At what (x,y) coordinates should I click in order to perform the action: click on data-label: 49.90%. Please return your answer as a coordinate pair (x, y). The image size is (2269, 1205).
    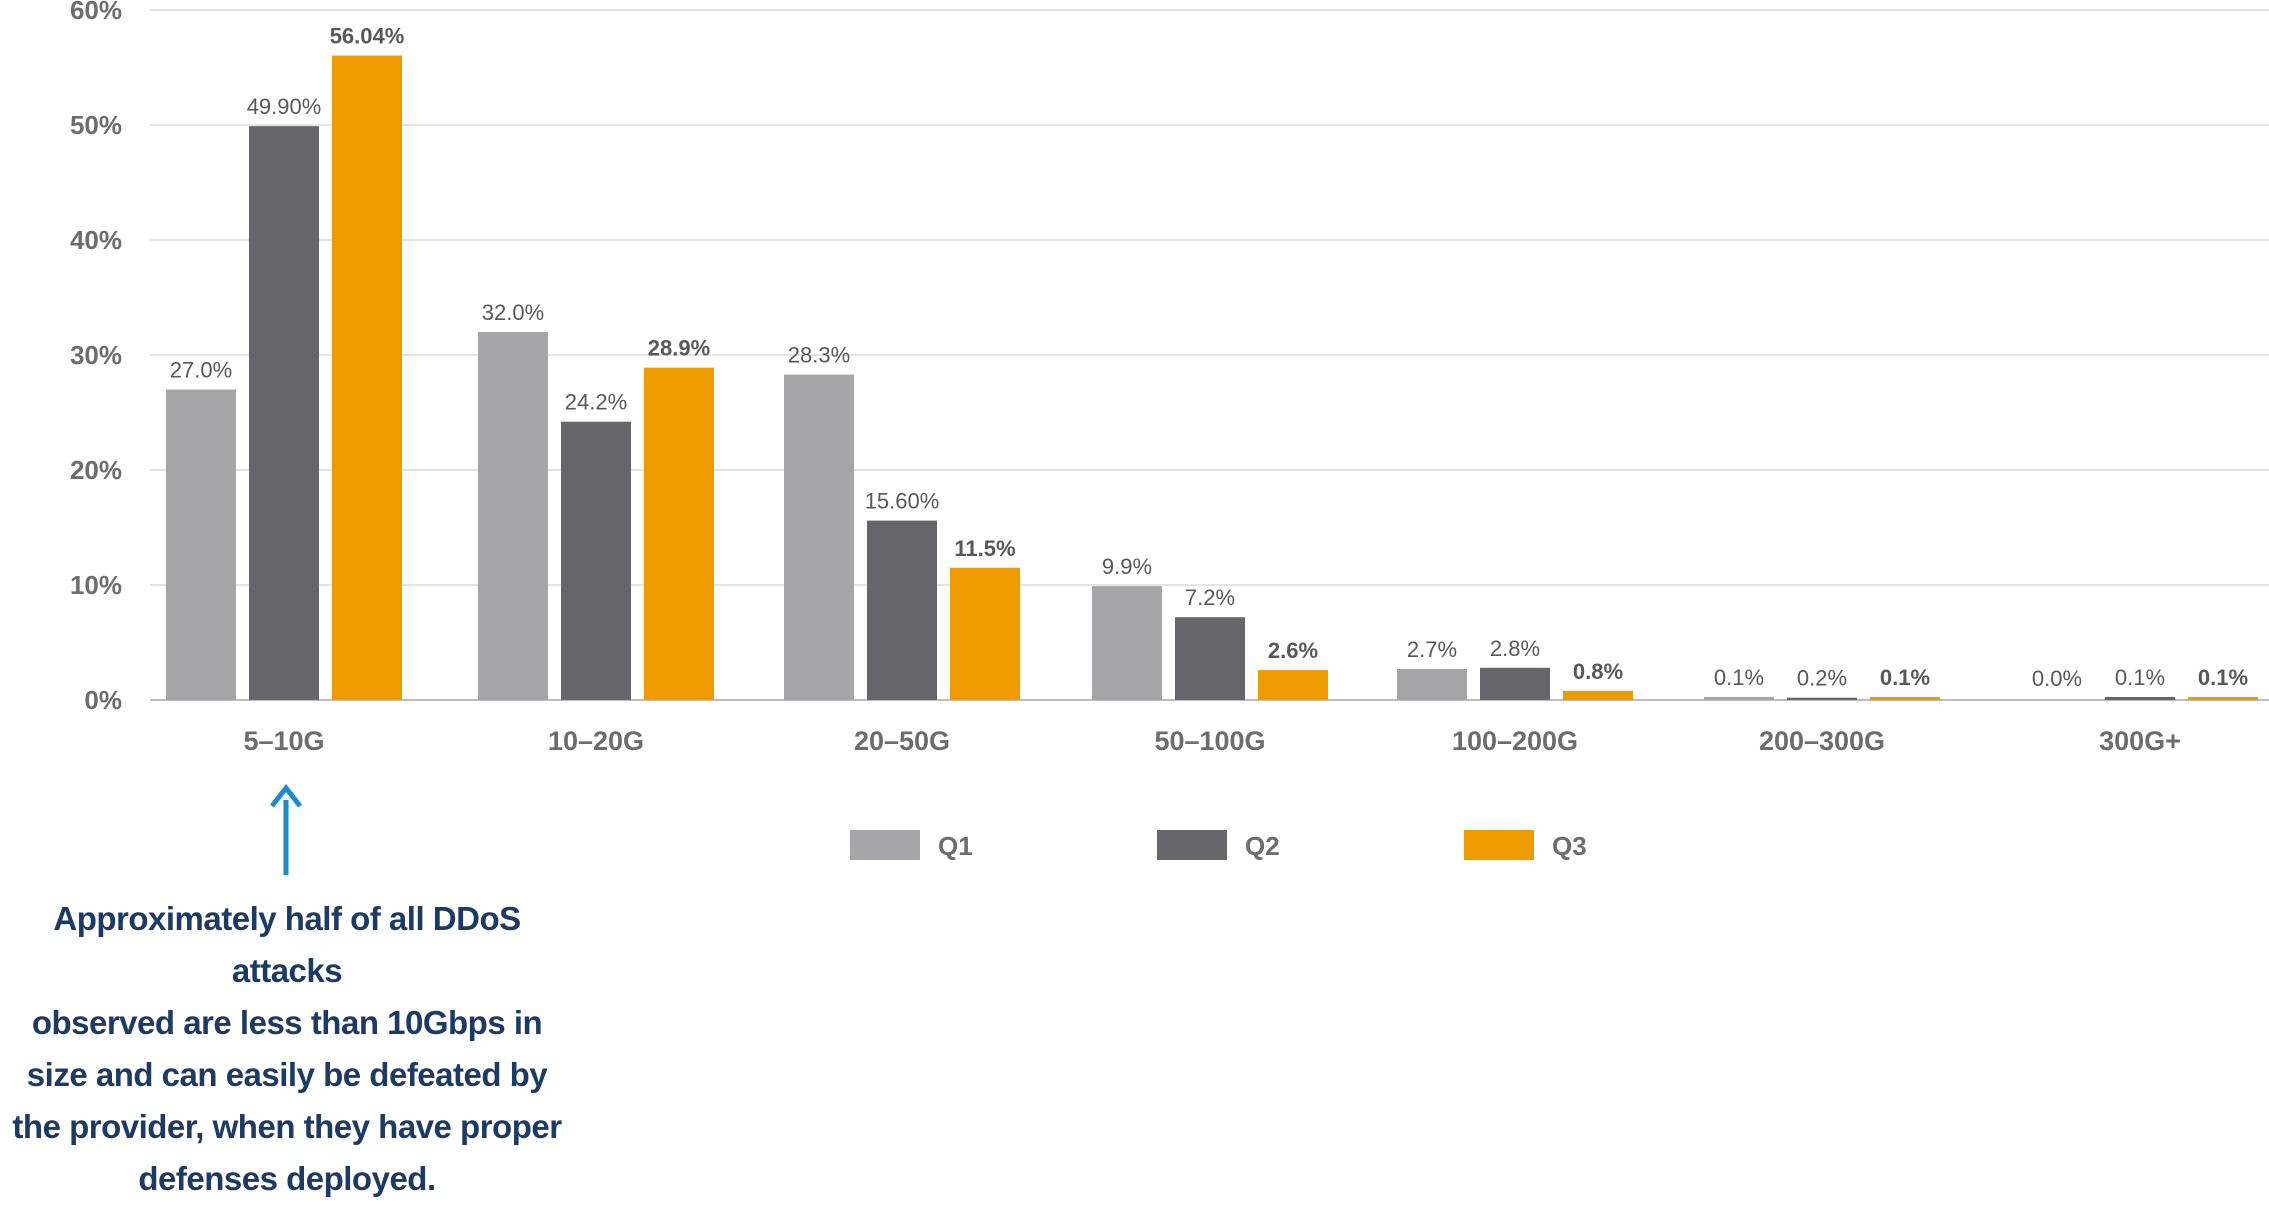
    Looking at the image, I should click on (284, 106).